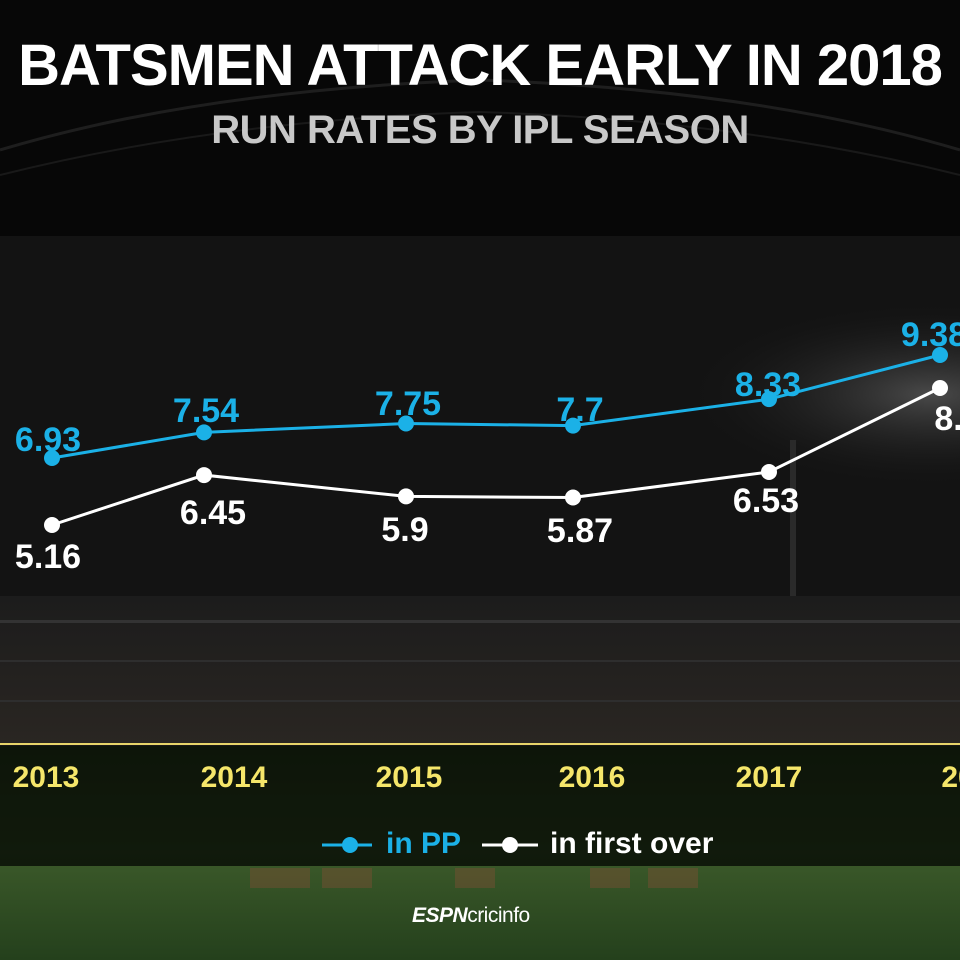 This screenshot has width=960, height=960. I want to click on data-label-in-first-over-2018: 8.7, so click(947, 419).